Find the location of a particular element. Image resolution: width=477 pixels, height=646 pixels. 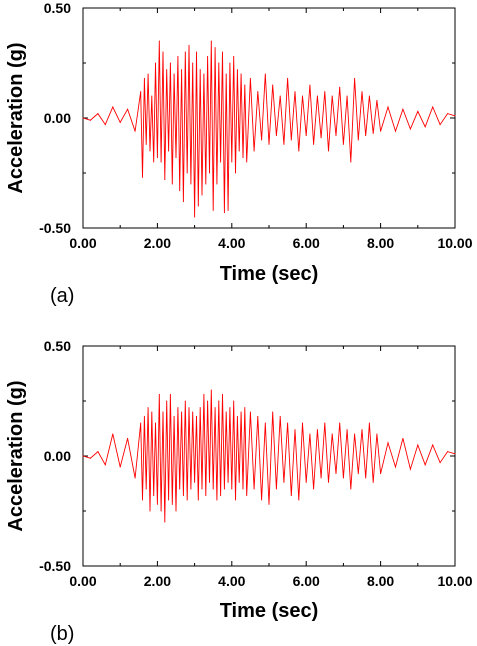

y-tick-label: 0.50 is located at coordinates (57, 346).